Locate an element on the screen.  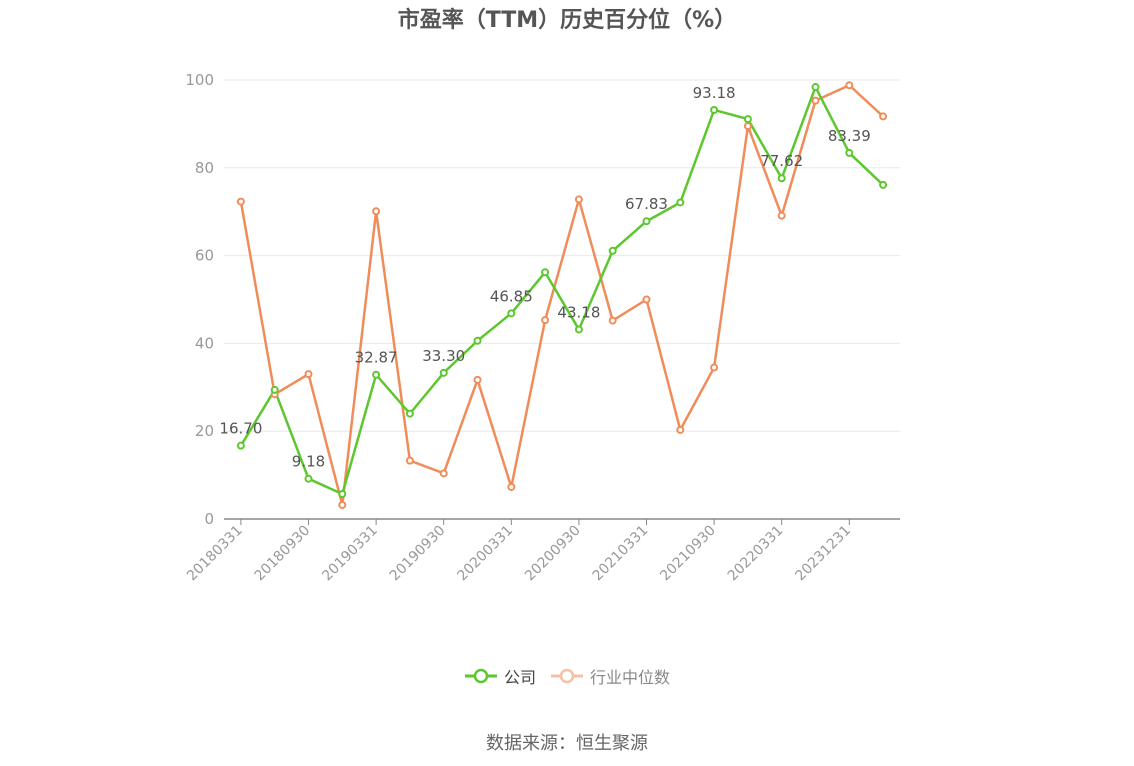
y-tick-label: 100 is located at coordinates (199, 80).